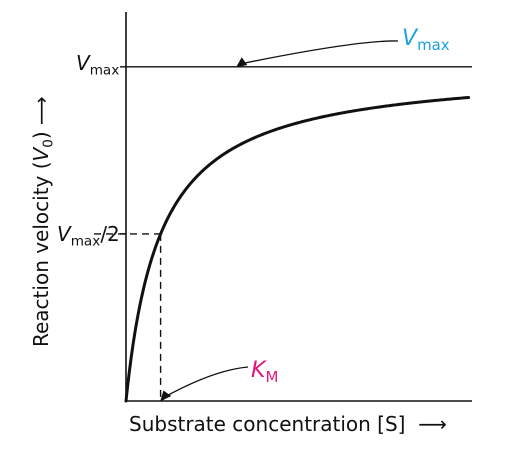 The image size is (505, 459). I want to click on km-arrow-head, so click(166, 396).